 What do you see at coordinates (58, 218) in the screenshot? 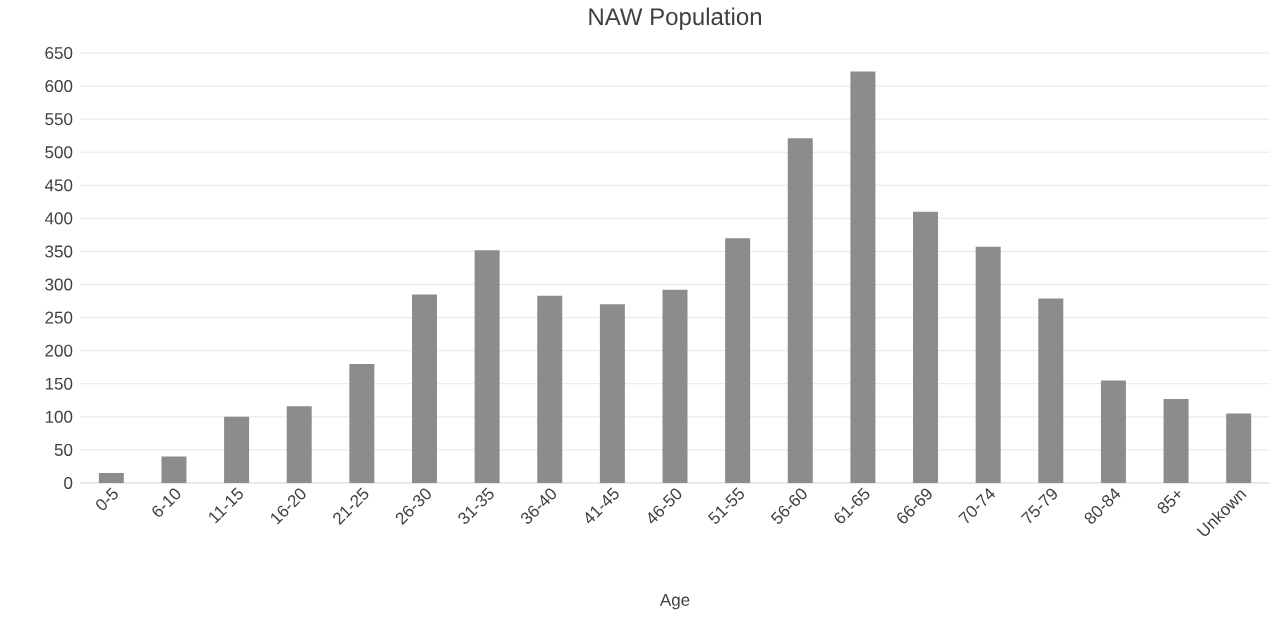
I see `y-tick-label: 400` at bounding box center [58, 218].